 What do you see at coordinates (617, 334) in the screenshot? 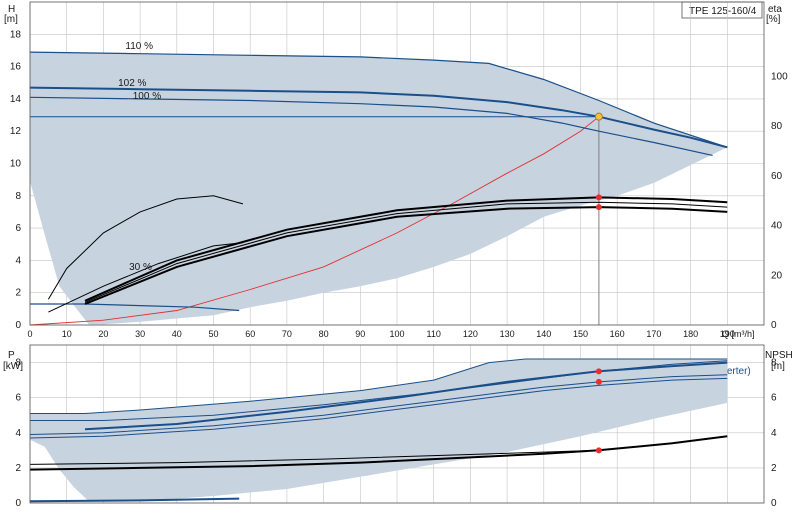
I see `x-tick-label: 160` at bounding box center [617, 334].